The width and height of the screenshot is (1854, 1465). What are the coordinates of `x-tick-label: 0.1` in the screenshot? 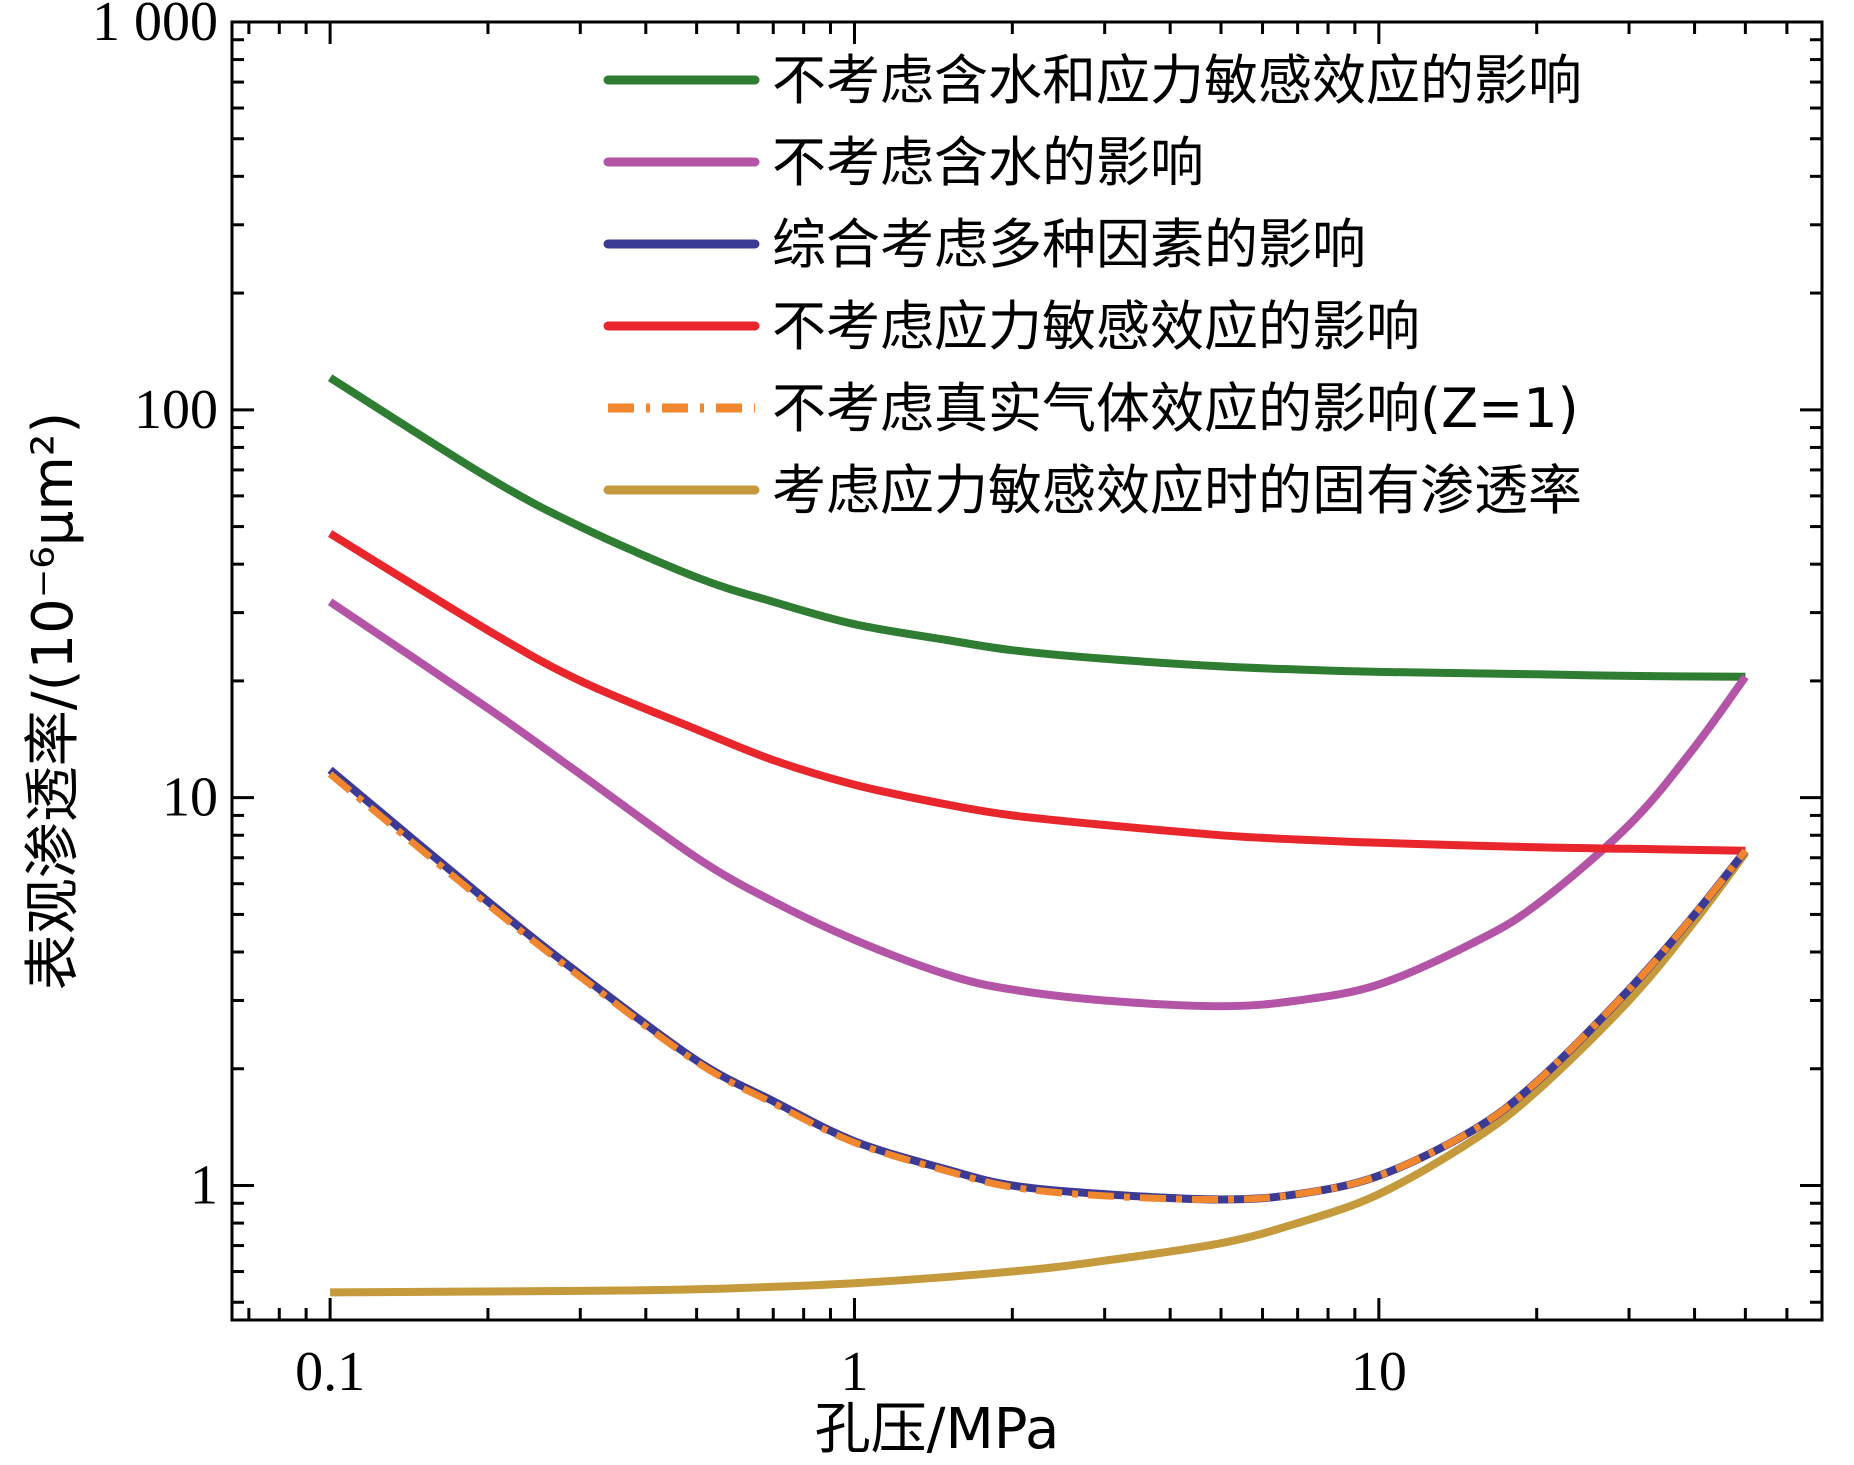 It's located at (330, 1372).